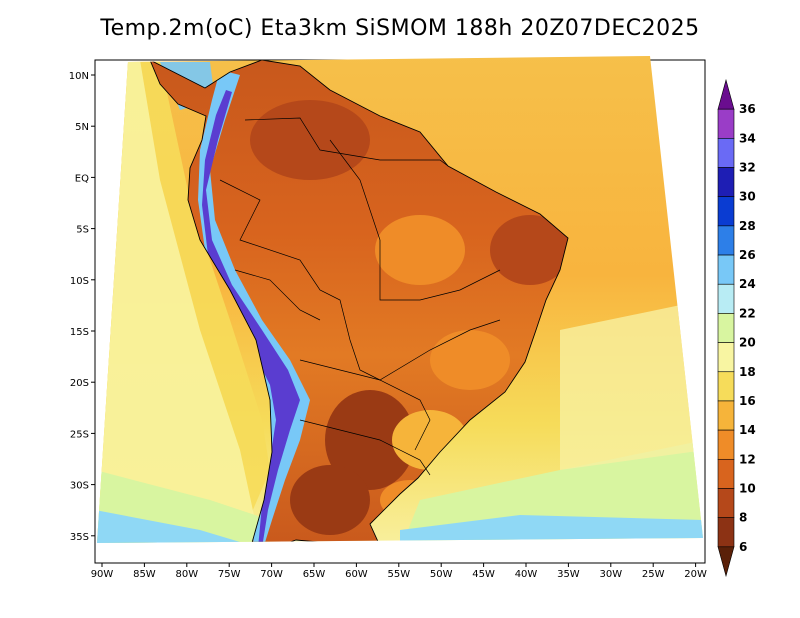  Describe the element at coordinates (370, 440) in the screenshot. I see `chaco-very-hot-zone` at that location.